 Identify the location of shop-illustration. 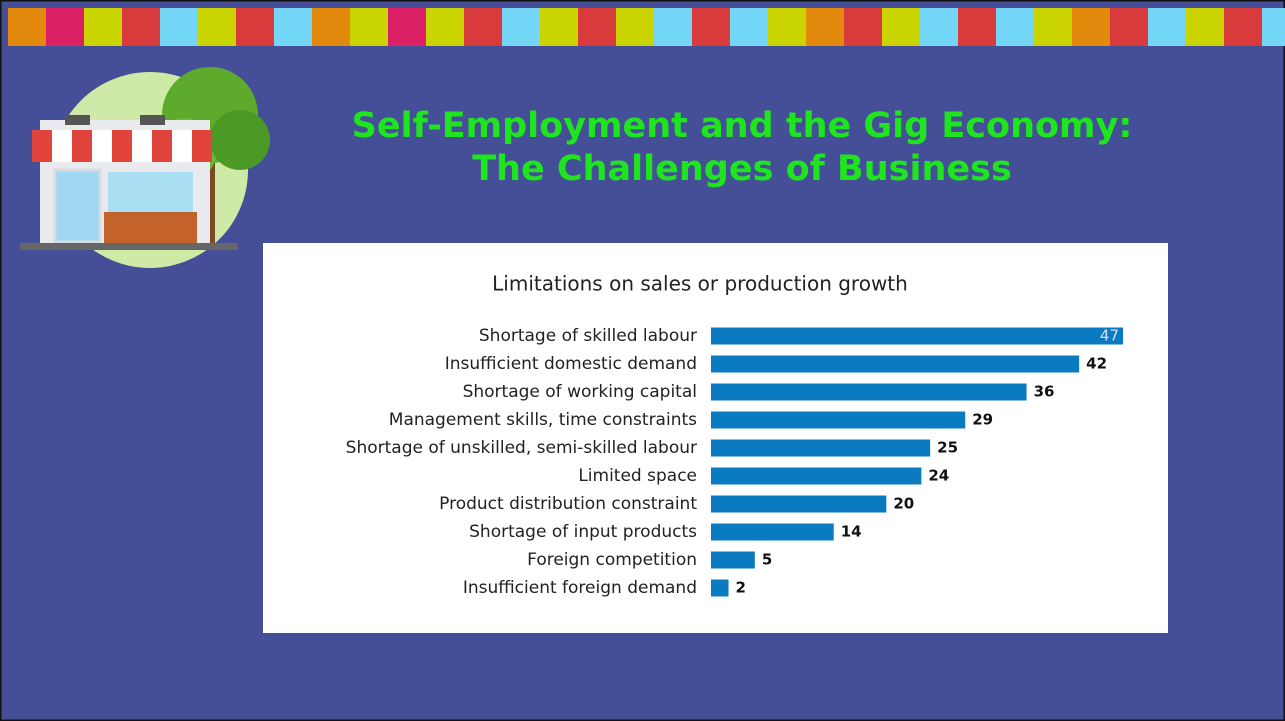
(145, 167).